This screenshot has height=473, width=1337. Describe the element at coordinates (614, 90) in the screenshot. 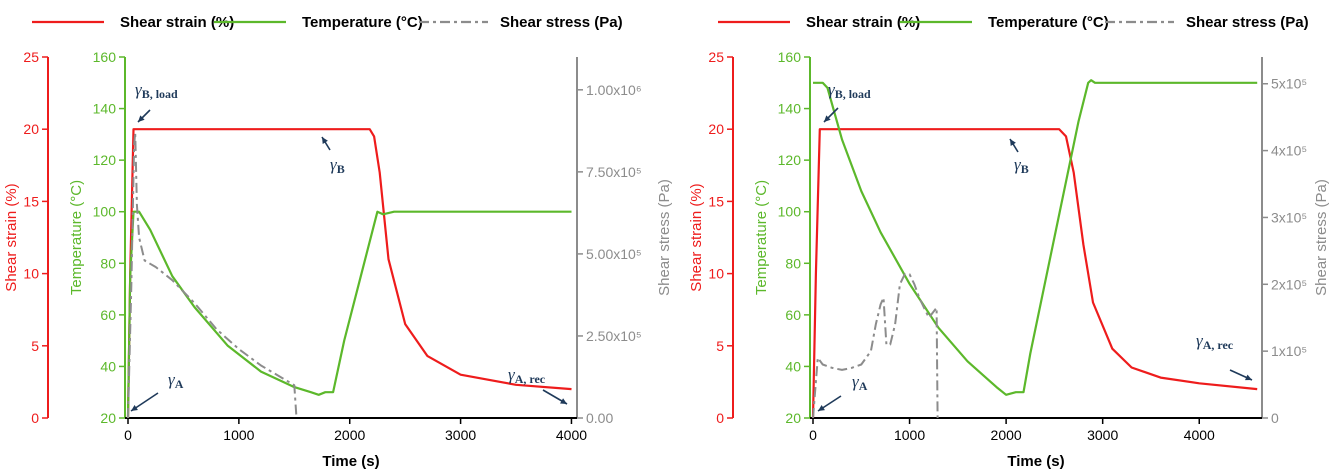

I see `stress-tick-label-4: 1.00x10⁶` at that location.